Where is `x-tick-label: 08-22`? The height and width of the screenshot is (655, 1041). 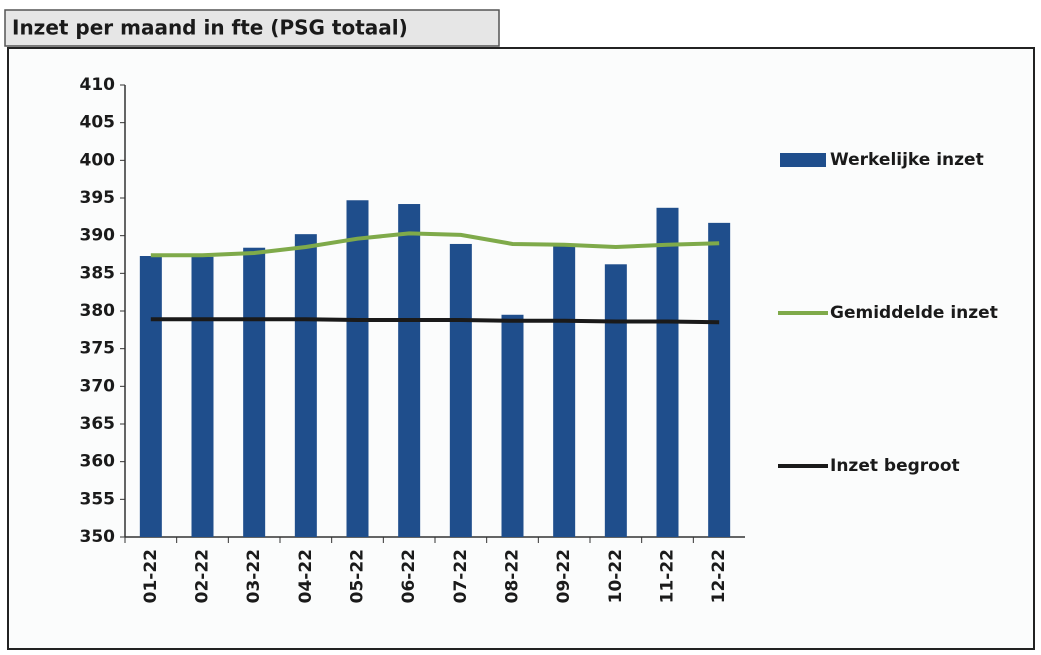 x-tick-label: 08-22 is located at coordinates (513, 576).